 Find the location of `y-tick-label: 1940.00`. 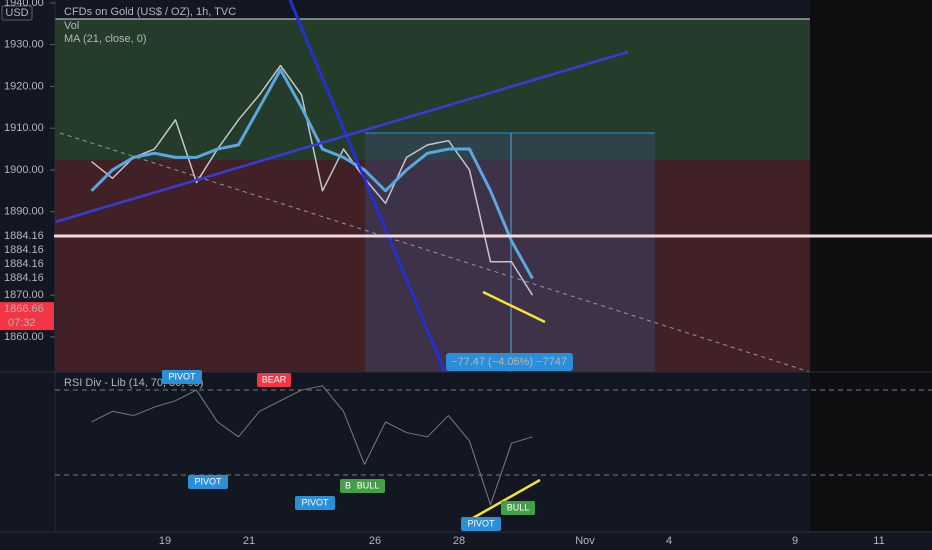

y-tick-label: 1940.00 is located at coordinates (24, 4).